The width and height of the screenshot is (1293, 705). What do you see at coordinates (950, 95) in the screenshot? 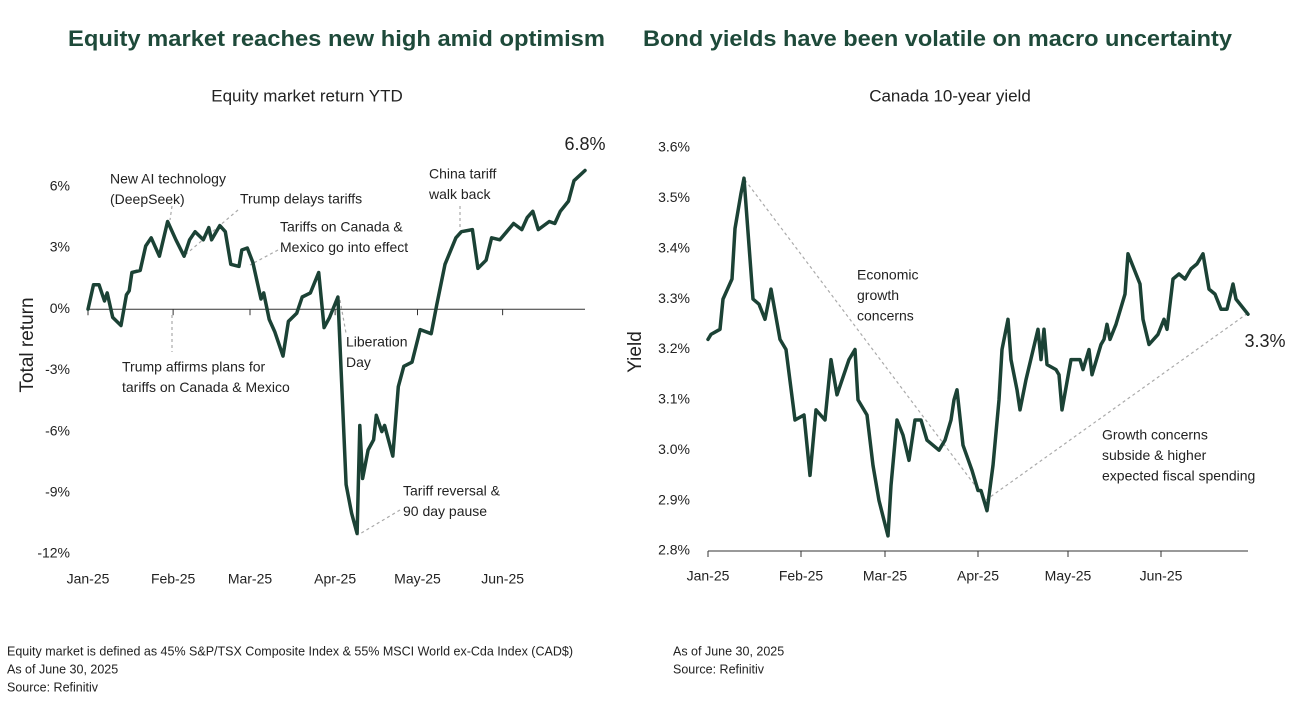
I see `chart-title: Canada 10-year yield` at bounding box center [950, 95].